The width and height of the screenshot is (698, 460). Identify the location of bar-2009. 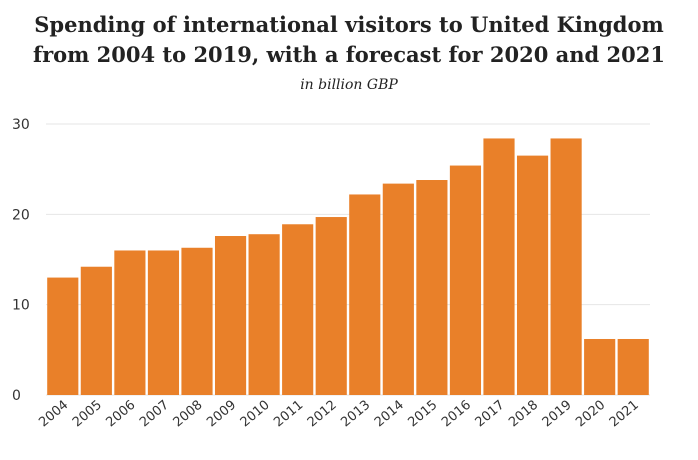
(230, 315).